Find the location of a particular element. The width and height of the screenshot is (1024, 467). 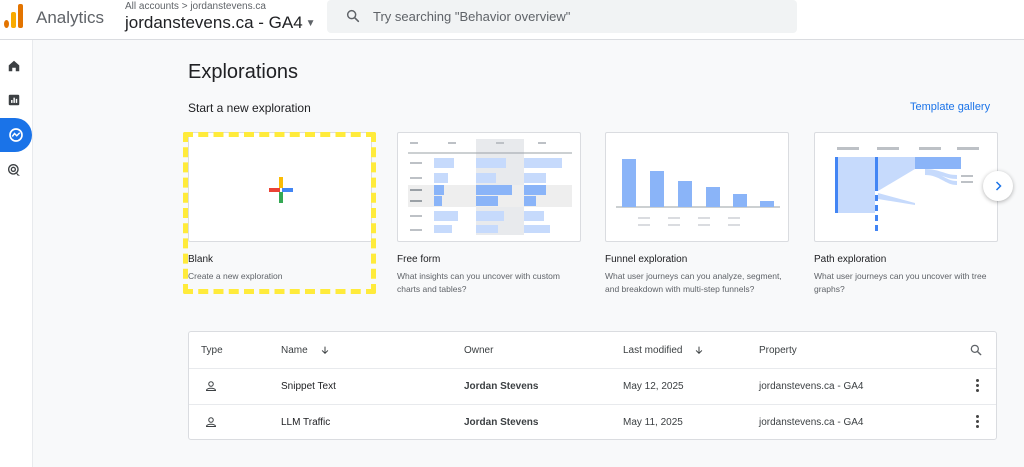

col-header-last-modified-label: Last modified is located at coordinates (653, 350).